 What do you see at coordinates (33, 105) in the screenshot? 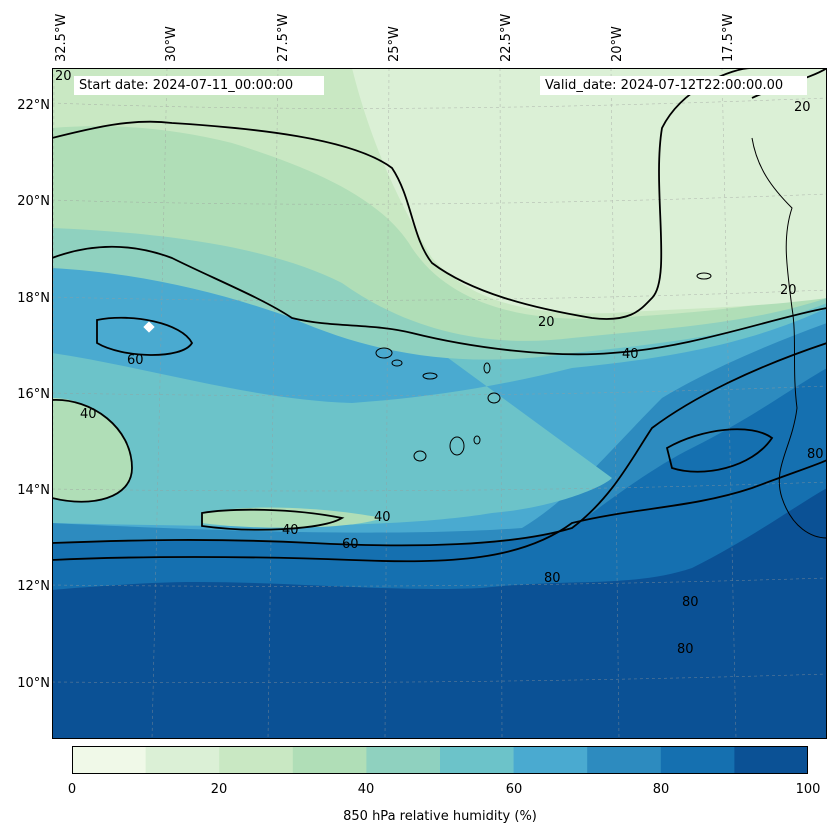
I see `lat-label-22n: 22°N` at bounding box center [33, 105].